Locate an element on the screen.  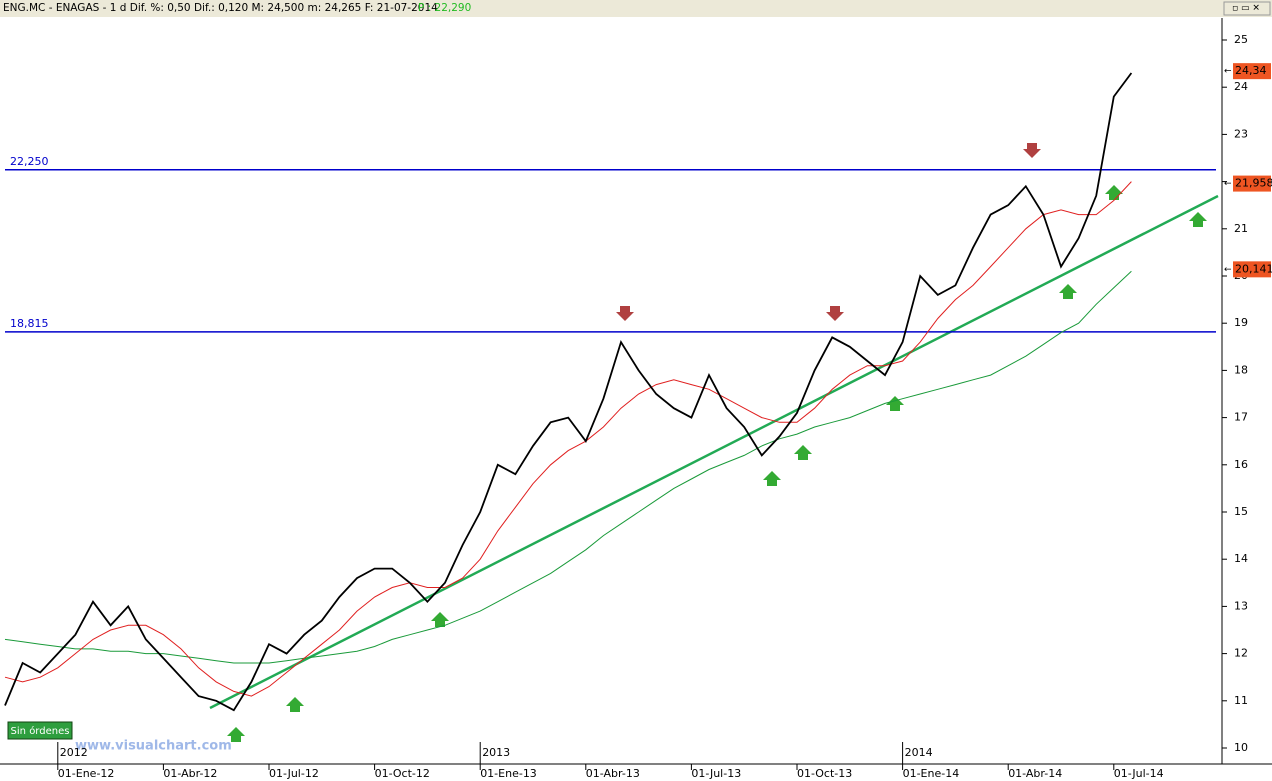
price-tag-label: 20,141 is located at coordinates (1253, 268).